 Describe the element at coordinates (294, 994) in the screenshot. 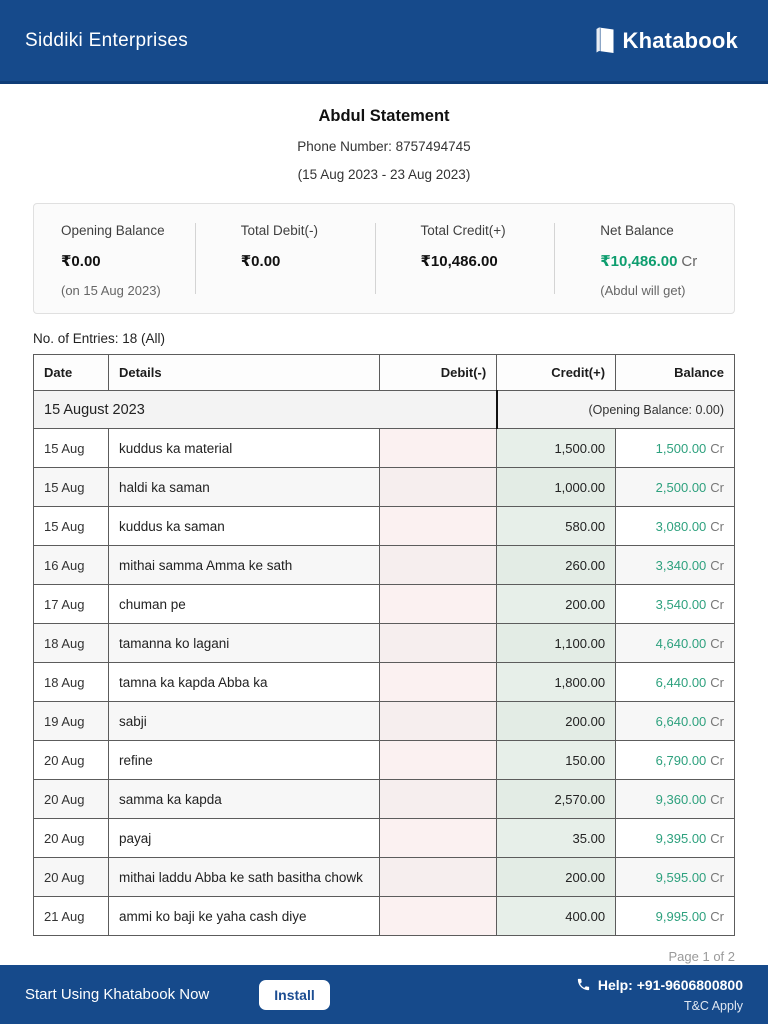

I see `install-button: Install` at that location.